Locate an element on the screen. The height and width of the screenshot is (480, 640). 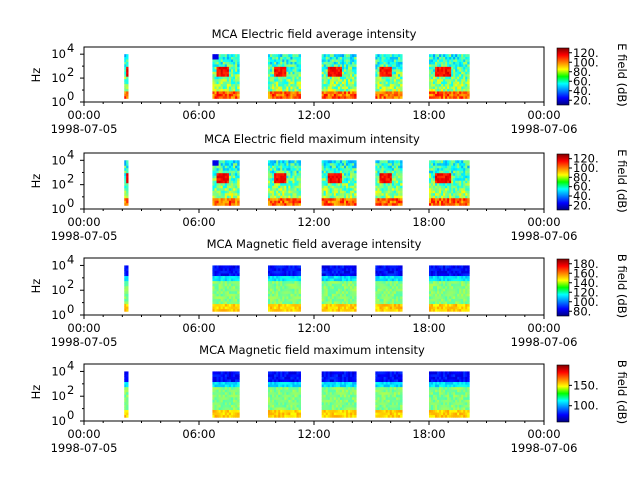
x-tick-label: 12:00 is located at coordinates (313, 115).